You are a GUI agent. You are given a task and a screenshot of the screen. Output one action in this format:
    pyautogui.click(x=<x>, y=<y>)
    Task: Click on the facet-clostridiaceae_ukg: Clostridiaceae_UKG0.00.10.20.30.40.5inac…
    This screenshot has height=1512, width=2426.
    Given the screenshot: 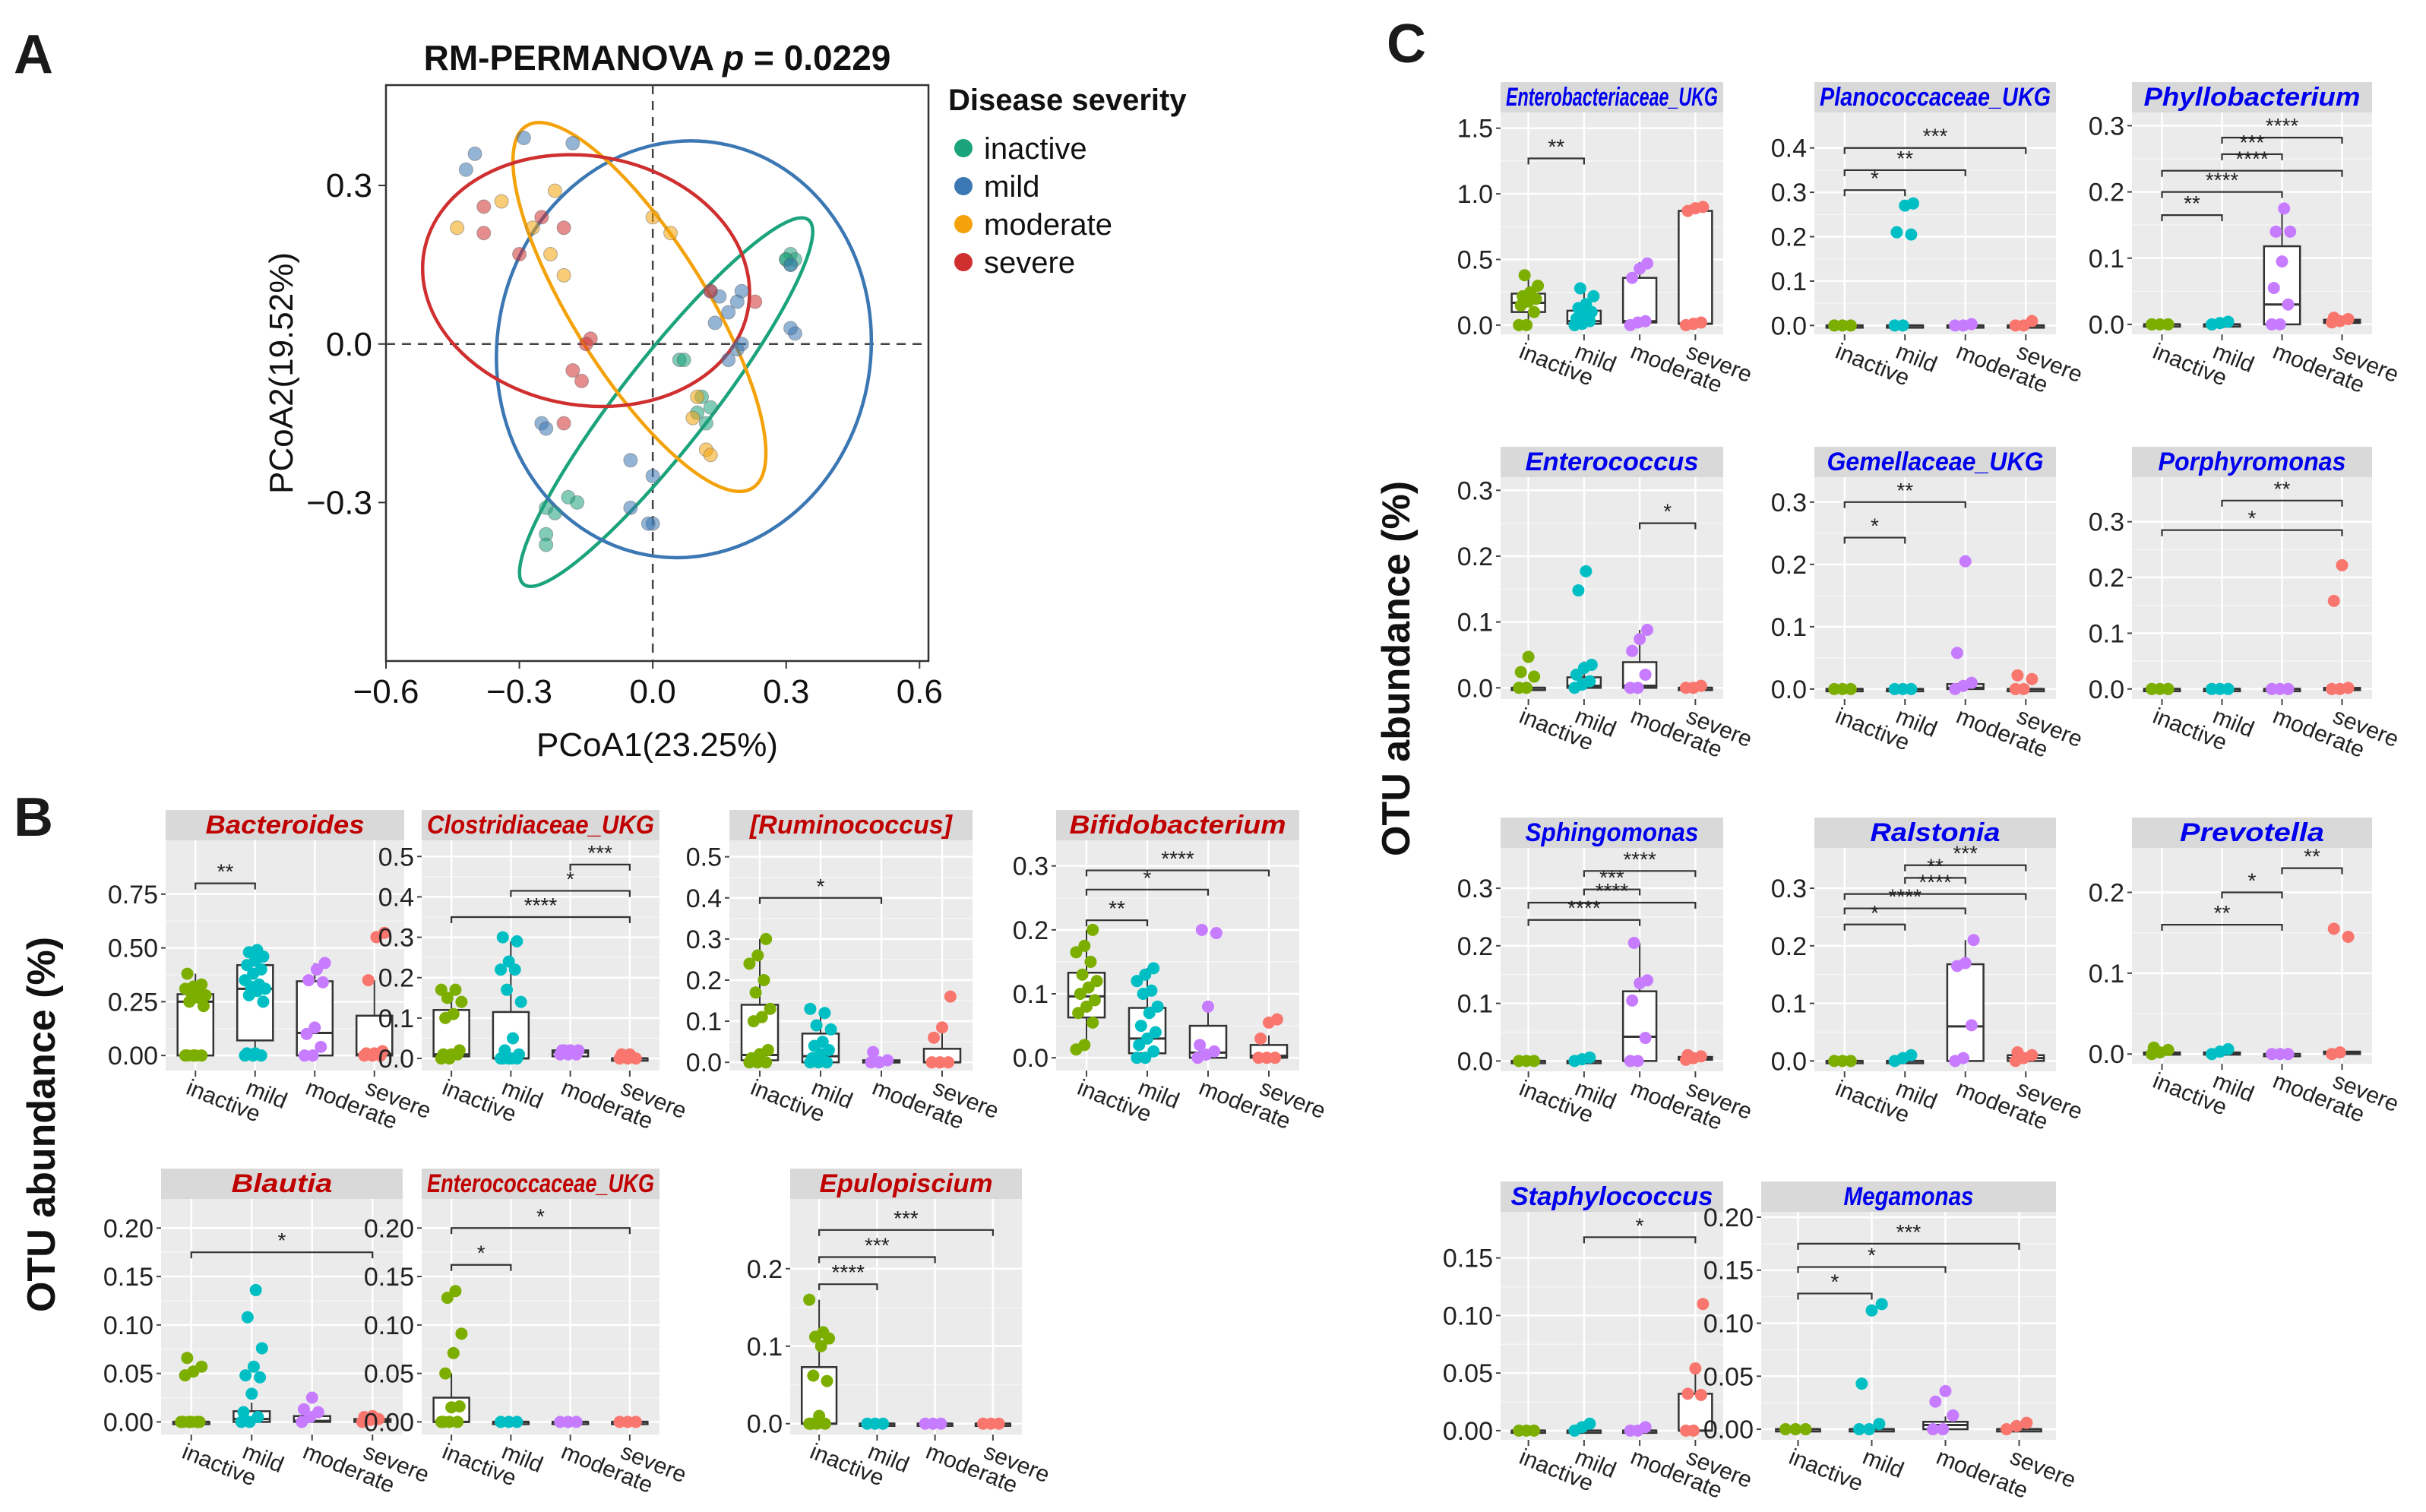 What is the action you would take?
    pyautogui.click(x=534, y=972)
    